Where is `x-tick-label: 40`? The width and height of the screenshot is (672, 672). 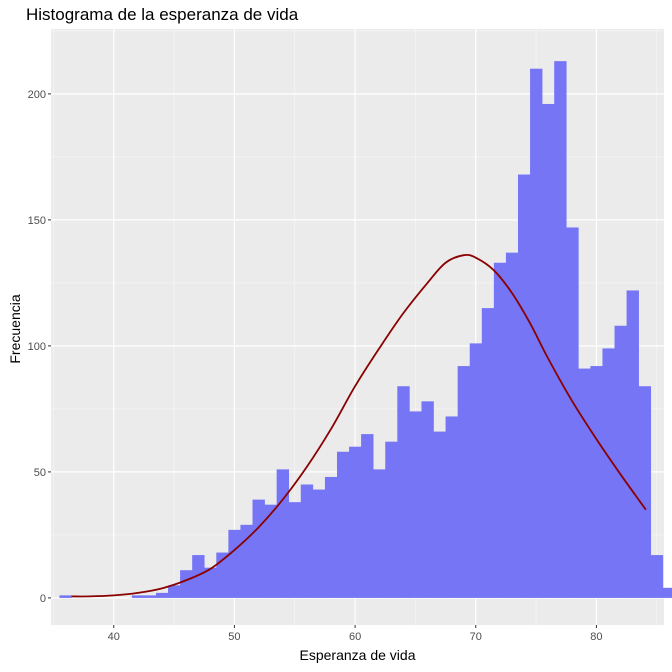
x-tick-label: 40 is located at coordinates (114, 637).